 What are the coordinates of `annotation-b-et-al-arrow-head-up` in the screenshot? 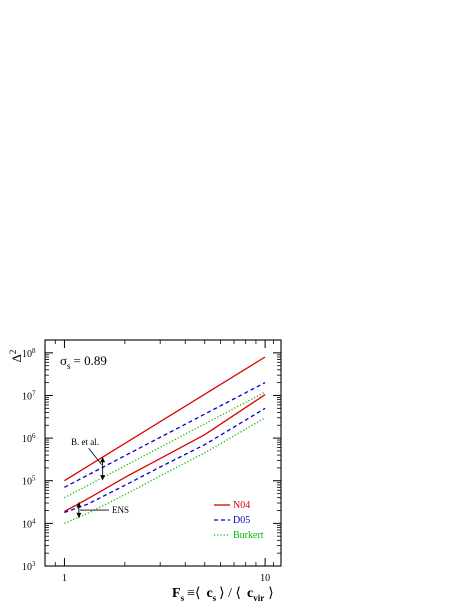 It's located at (103, 460).